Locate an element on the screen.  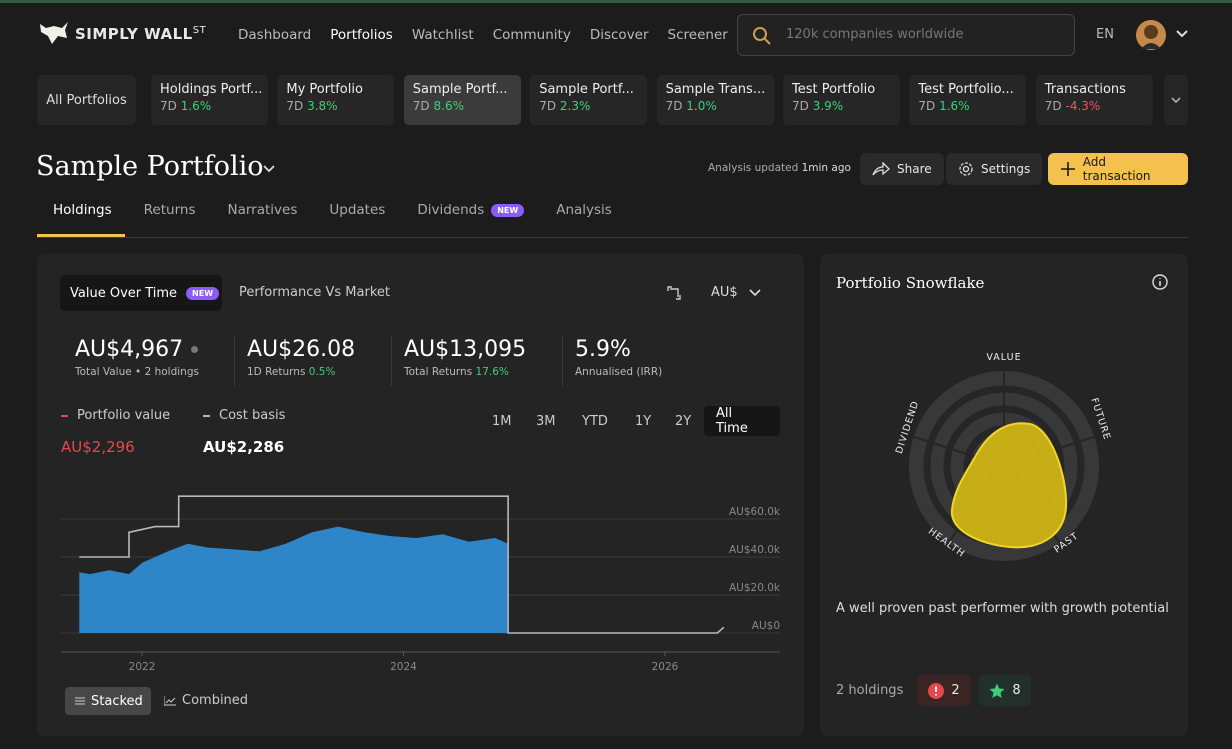
portfolio-name: My Portfolio is located at coordinates (324, 89).